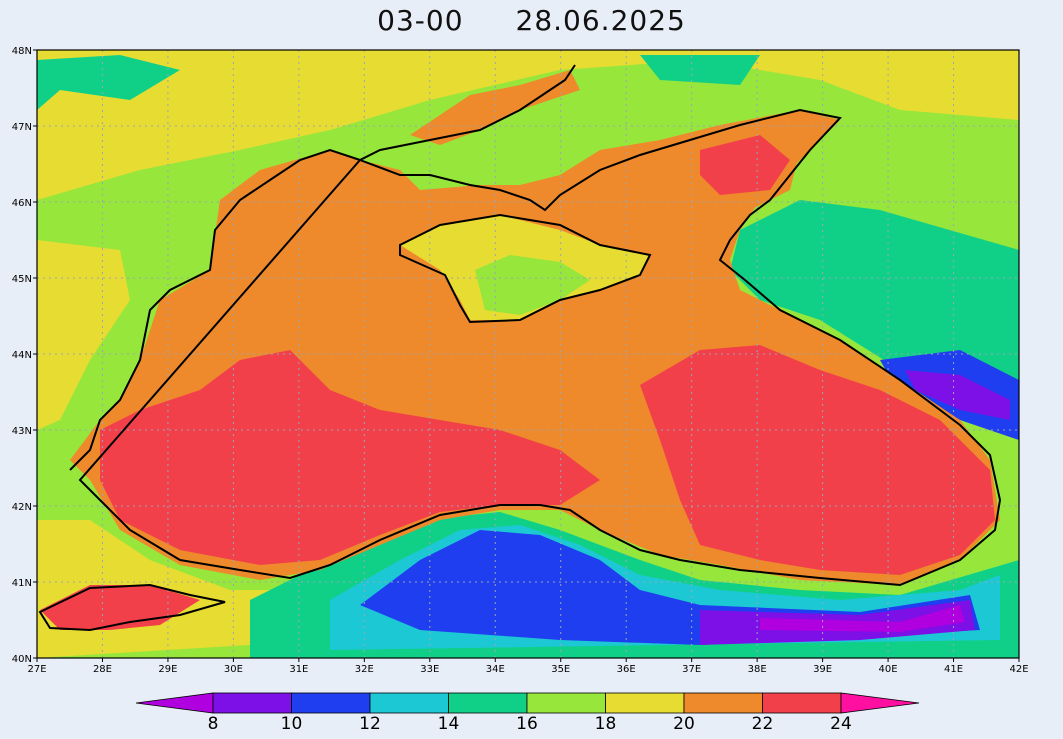 The image size is (1063, 739). Describe the element at coordinates (213, 724) in the screenshot. I see `colorbar-level-label: 8` at that location.